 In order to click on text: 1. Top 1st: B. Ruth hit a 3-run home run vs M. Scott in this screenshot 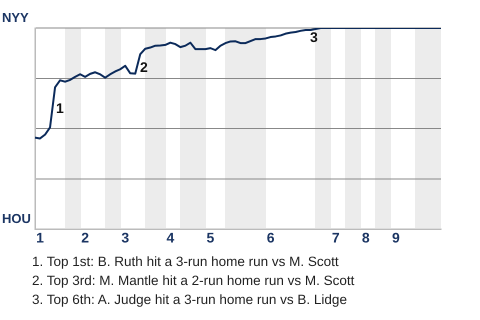, I will do `click(186, 262)`.